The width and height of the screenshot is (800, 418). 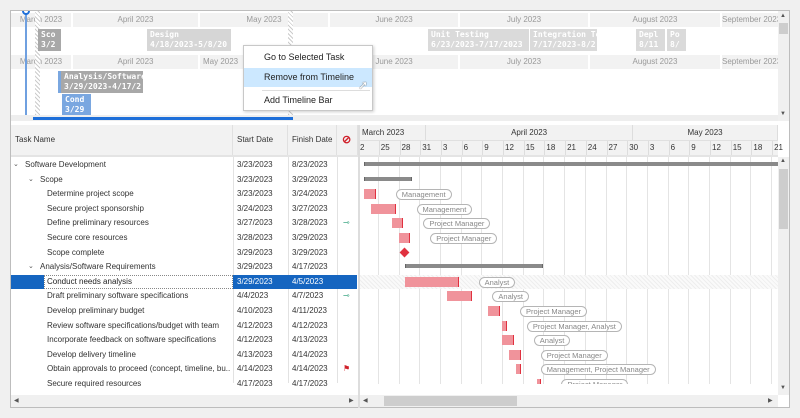 What do you see at coordinates (260, 140) in the screenshot?
I see `column-header-start-date: Start Date` at bounding box center [260, 140].